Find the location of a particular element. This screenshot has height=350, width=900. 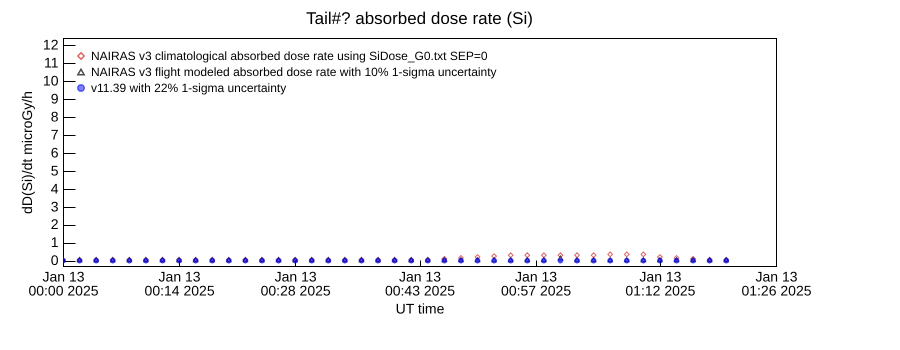

y-tick-label: 4 is located at coordinates (54, 188).